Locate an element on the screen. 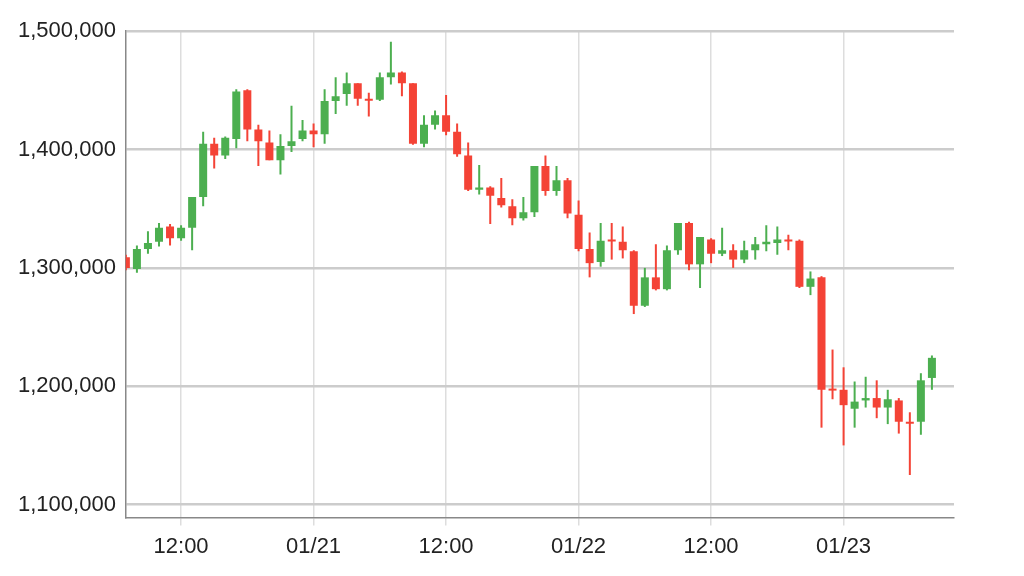 The height and width of the screenshot is (576, 1024). x-tick-label: 01/23 is located at coordinates (844, 545).